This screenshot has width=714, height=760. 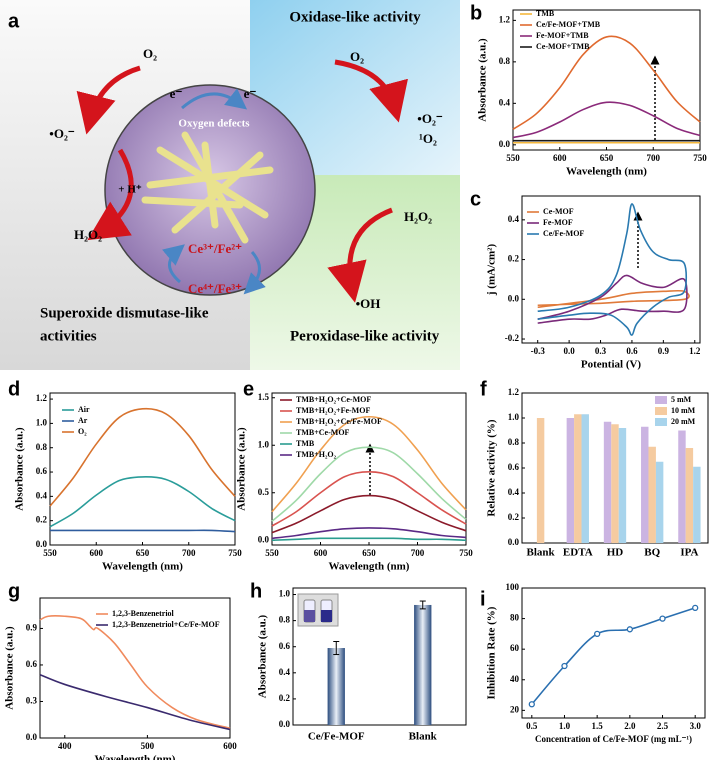 What do you see at coordinates (663, 726) in the screenshot?
I see `x-tick-label: 2.5` at bounding box center [663, 726].